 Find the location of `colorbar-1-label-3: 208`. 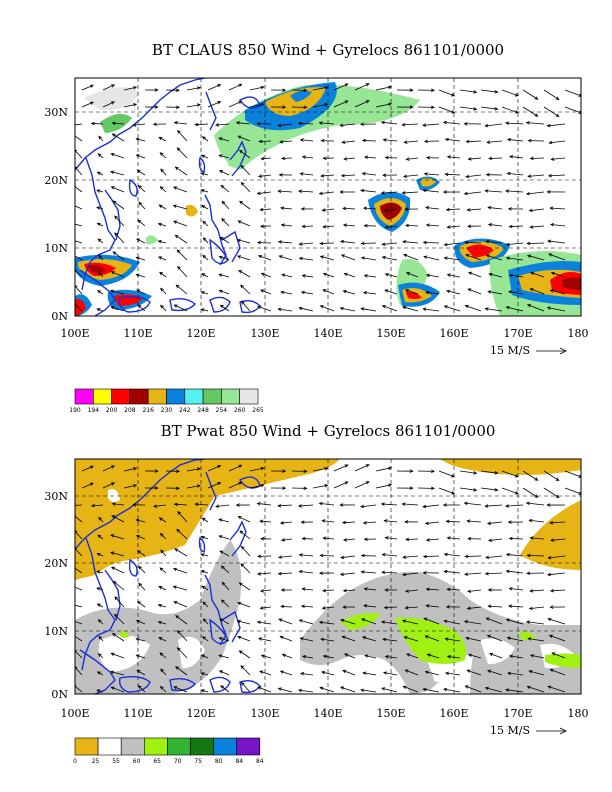

colorbar-1-label-3: 208 is located at coordinates (130, 410).